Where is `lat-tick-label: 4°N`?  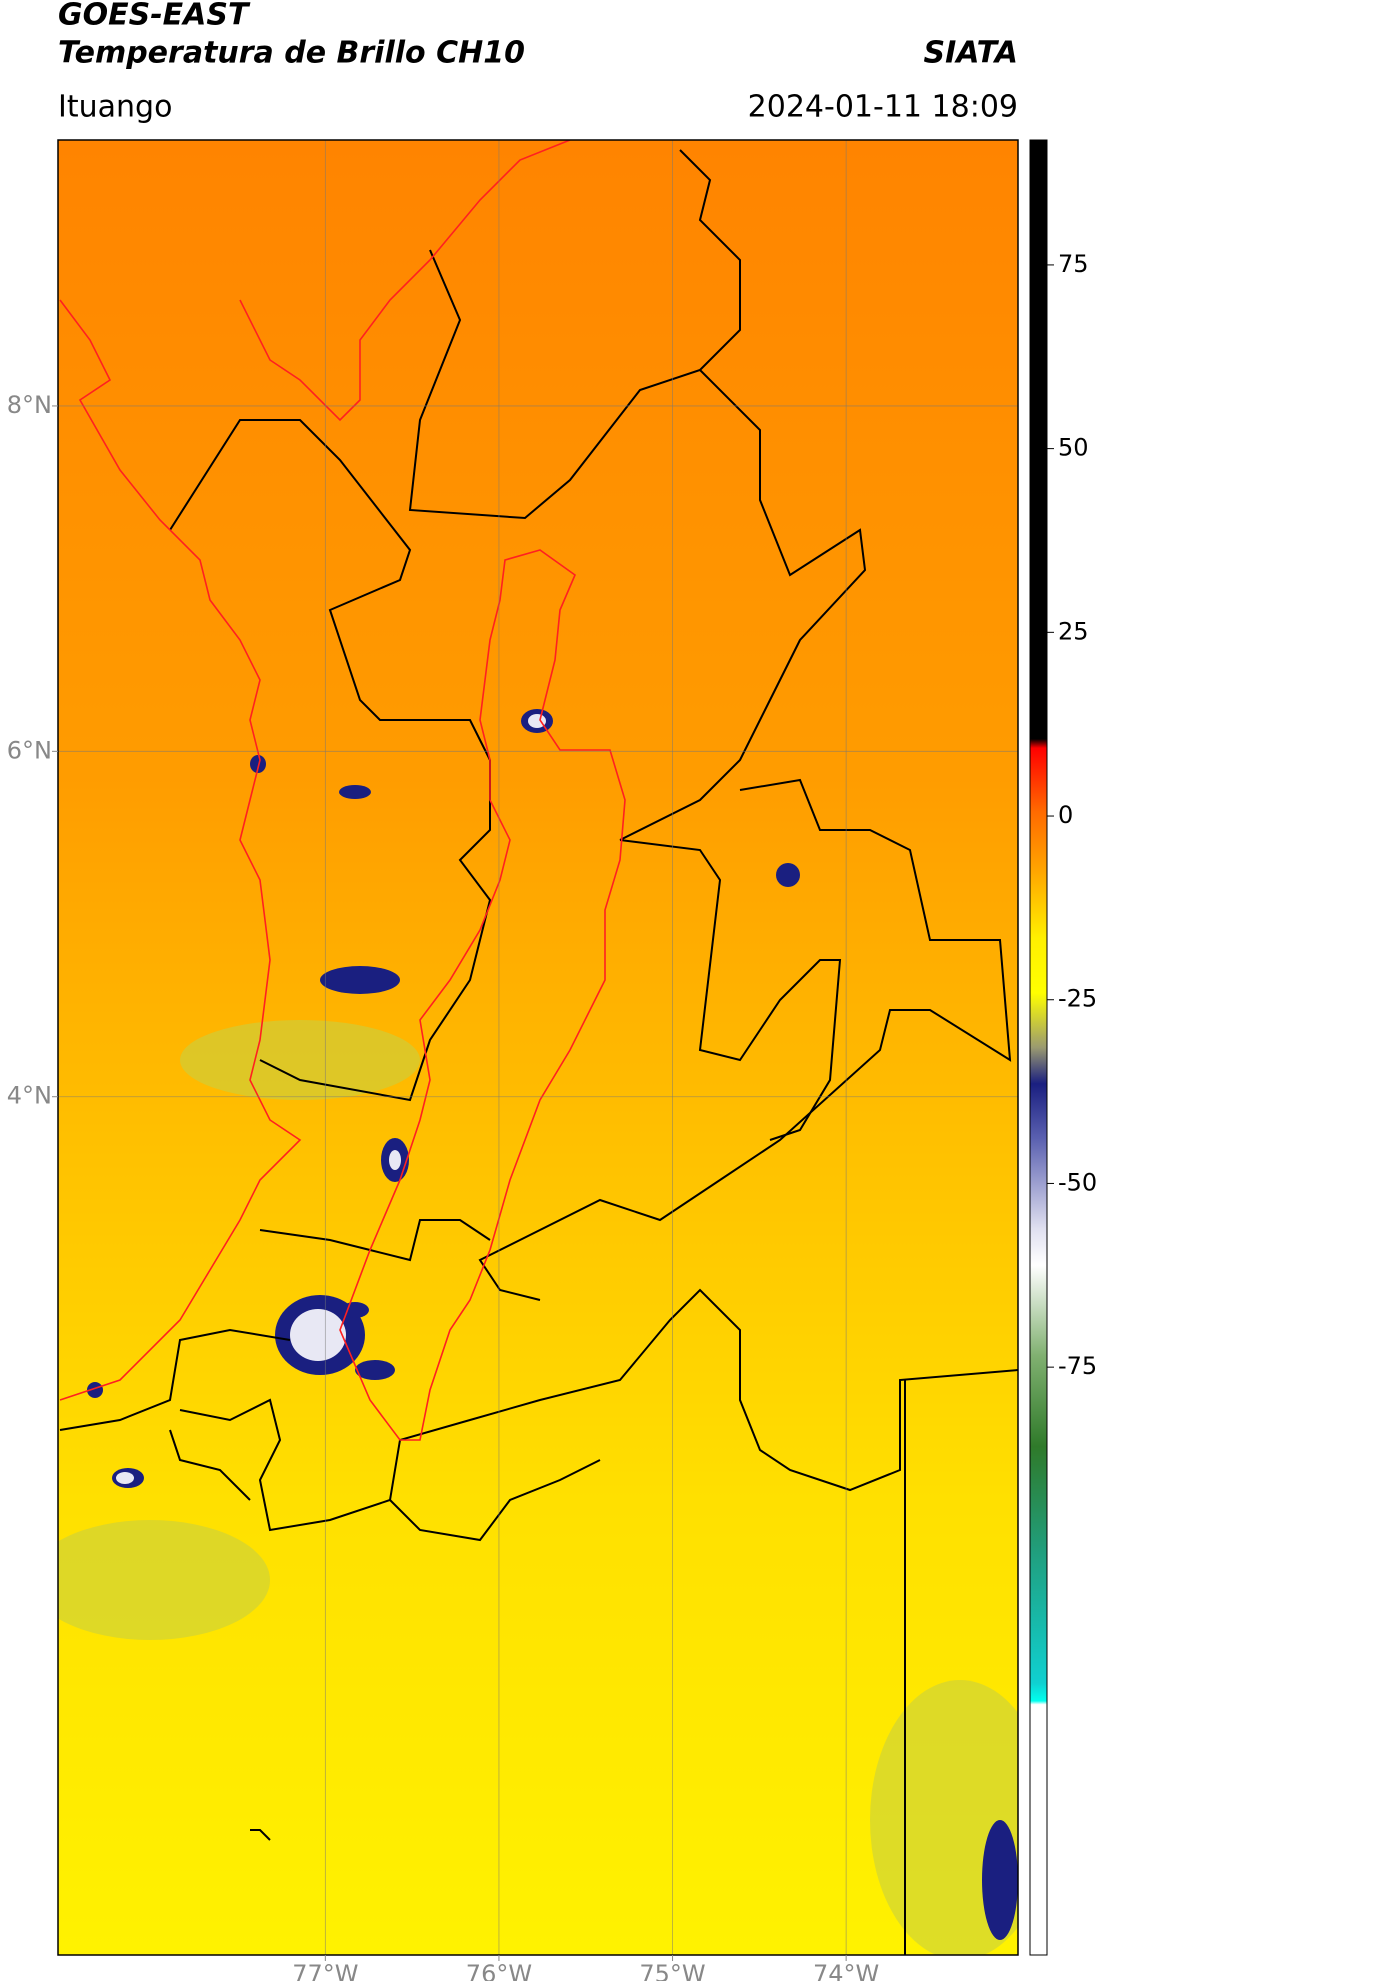
lat-tick-label: 4°N is located at coordinates (29, 1096).